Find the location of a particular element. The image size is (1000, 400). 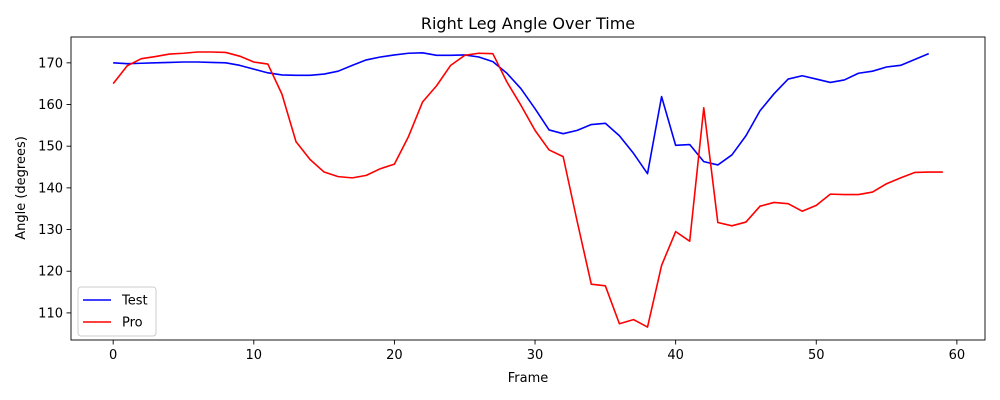

y-tick-label: 160 is located at coordinates (50, 105).